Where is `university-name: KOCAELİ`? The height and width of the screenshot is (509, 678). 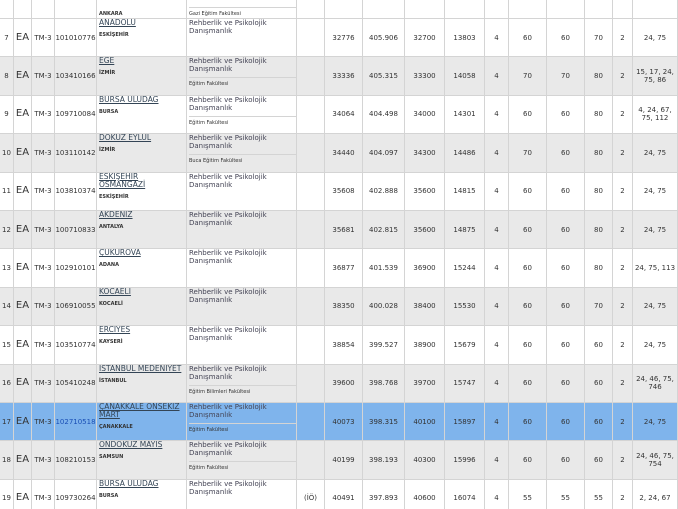 university-name: KOCAELİ is located at coordinates (115, 291).